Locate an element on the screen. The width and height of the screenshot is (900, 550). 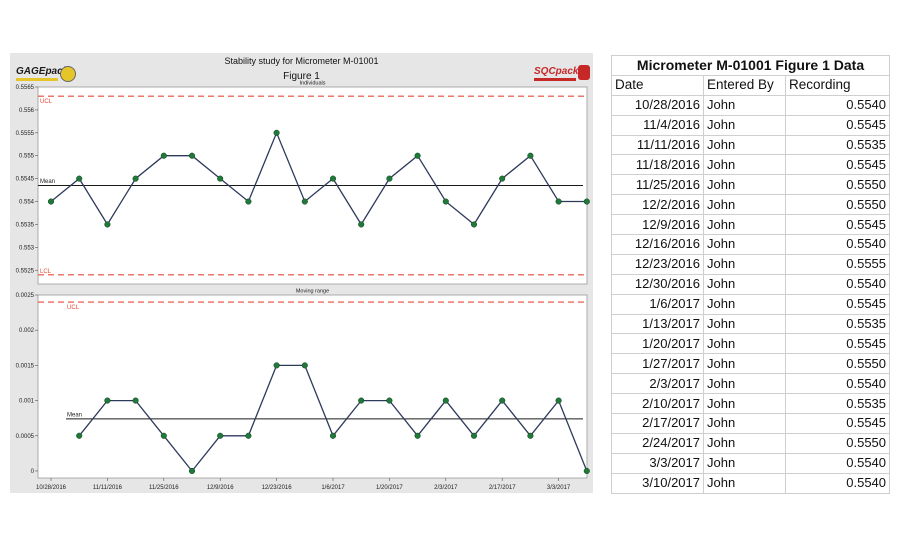
cell-date: 1/27/2017 is located at coordinates (657, 364).